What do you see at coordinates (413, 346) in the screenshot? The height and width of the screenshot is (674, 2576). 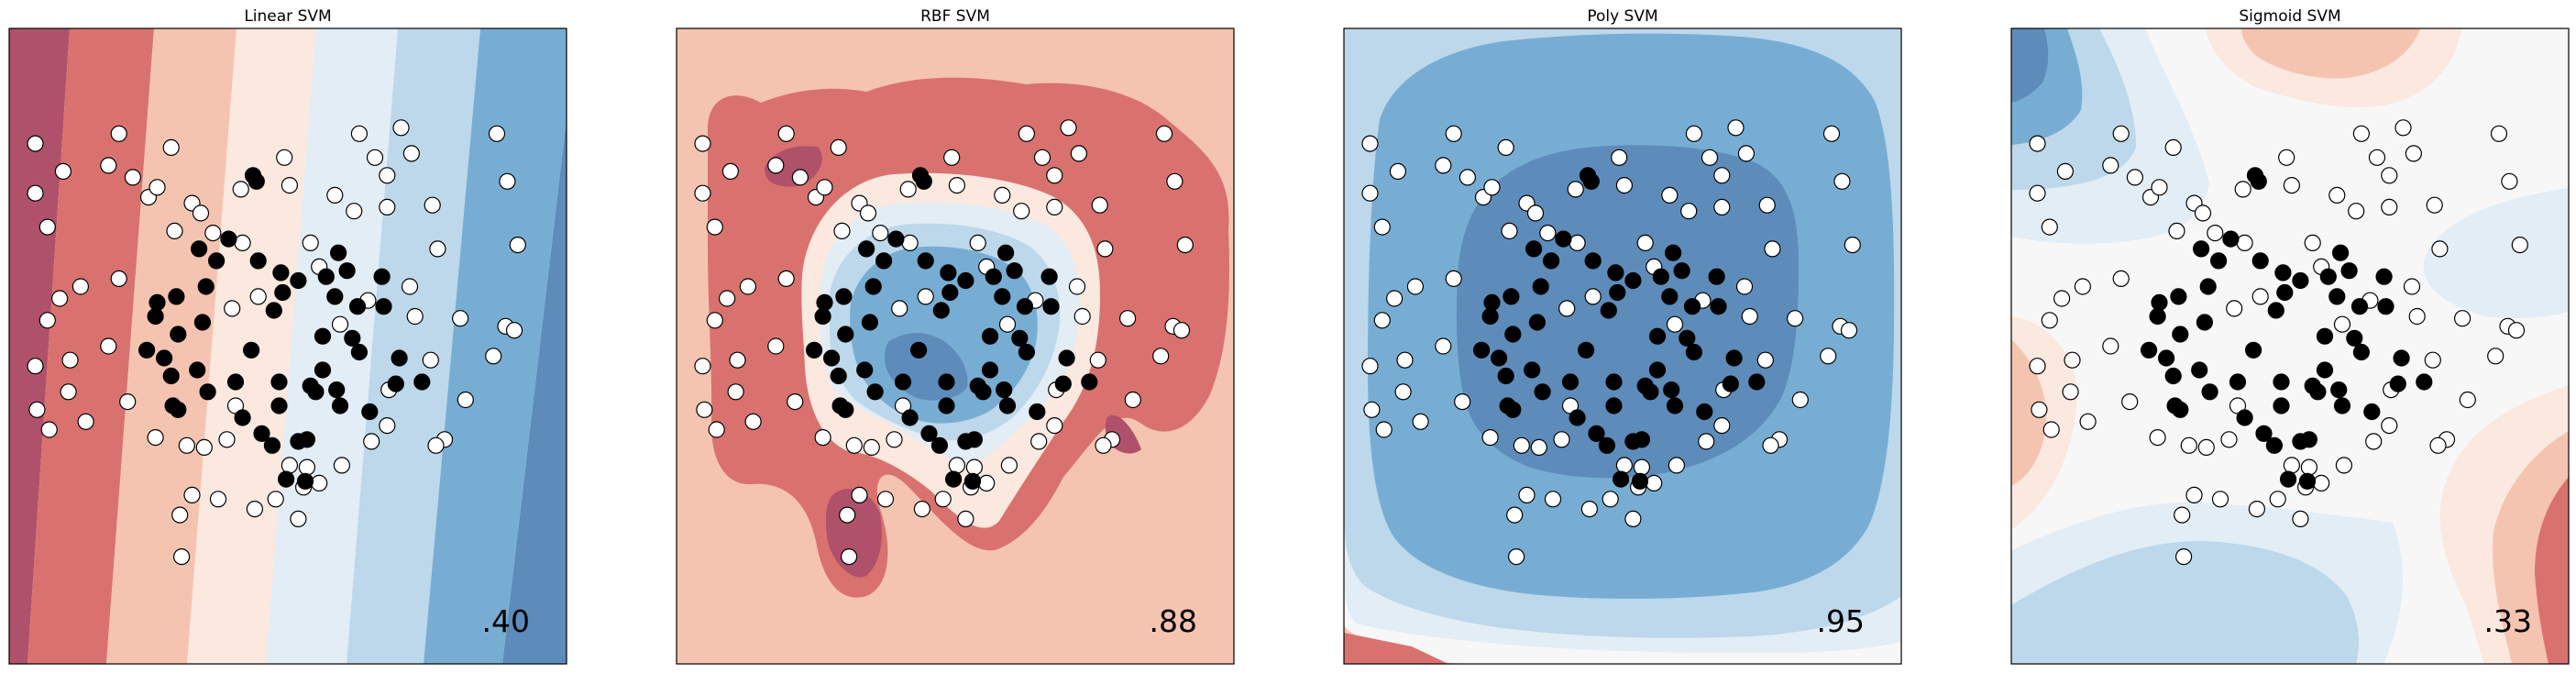 I see `band-light-blue` at bounding box center [413, 346].